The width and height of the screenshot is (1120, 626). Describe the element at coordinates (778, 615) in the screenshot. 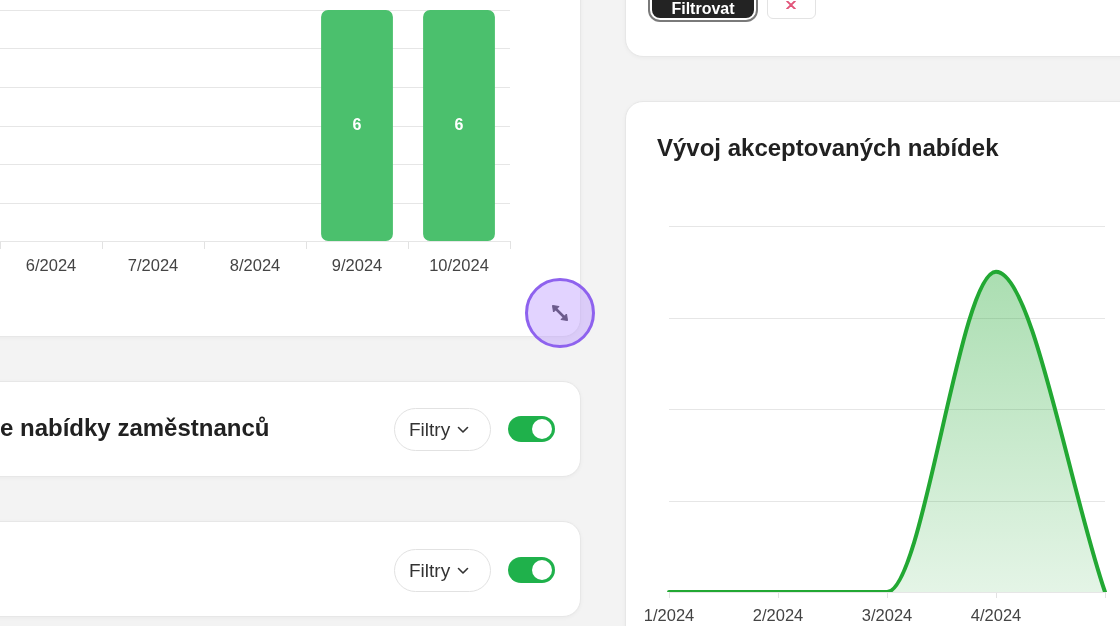

I see `x-tick-label: 2/2024` at that location.